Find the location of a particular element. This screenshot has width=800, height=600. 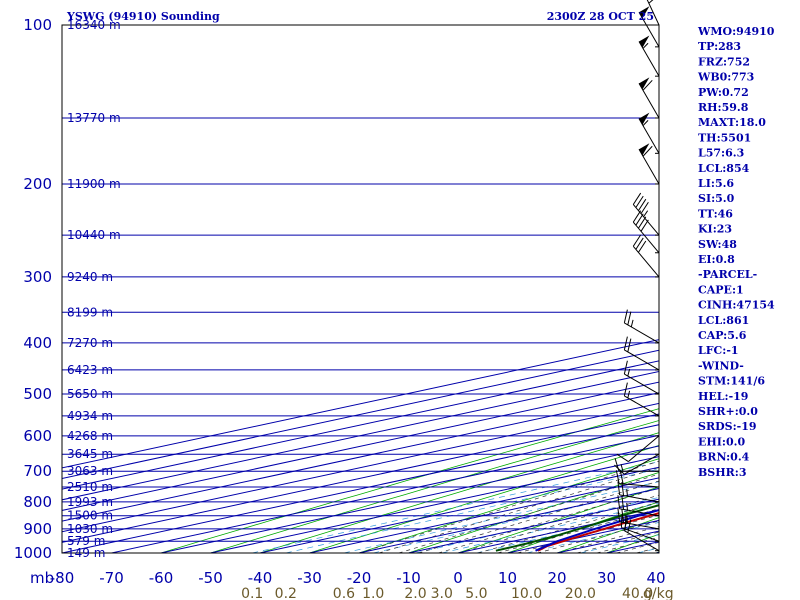

index-item: LI:5.6 is located at coordinates (716, 183).